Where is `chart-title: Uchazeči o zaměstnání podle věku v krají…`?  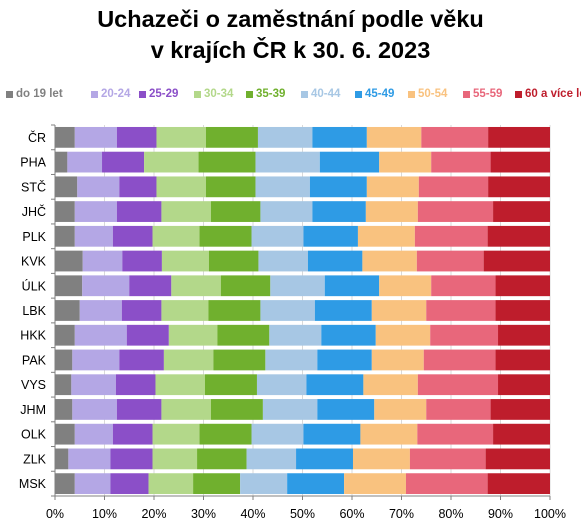 chart-title: Uchazeči o zaměstnání podle věku v krají… is located at coordinates (290, 35).